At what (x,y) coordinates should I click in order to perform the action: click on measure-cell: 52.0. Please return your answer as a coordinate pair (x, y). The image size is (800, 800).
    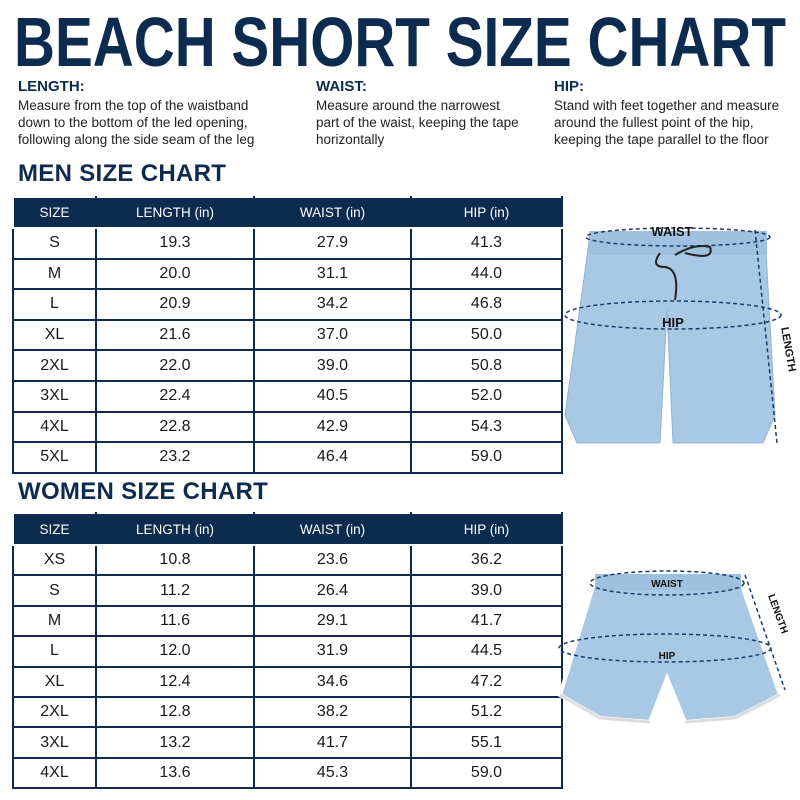
    Looking at the image, I should click on (486, 396).